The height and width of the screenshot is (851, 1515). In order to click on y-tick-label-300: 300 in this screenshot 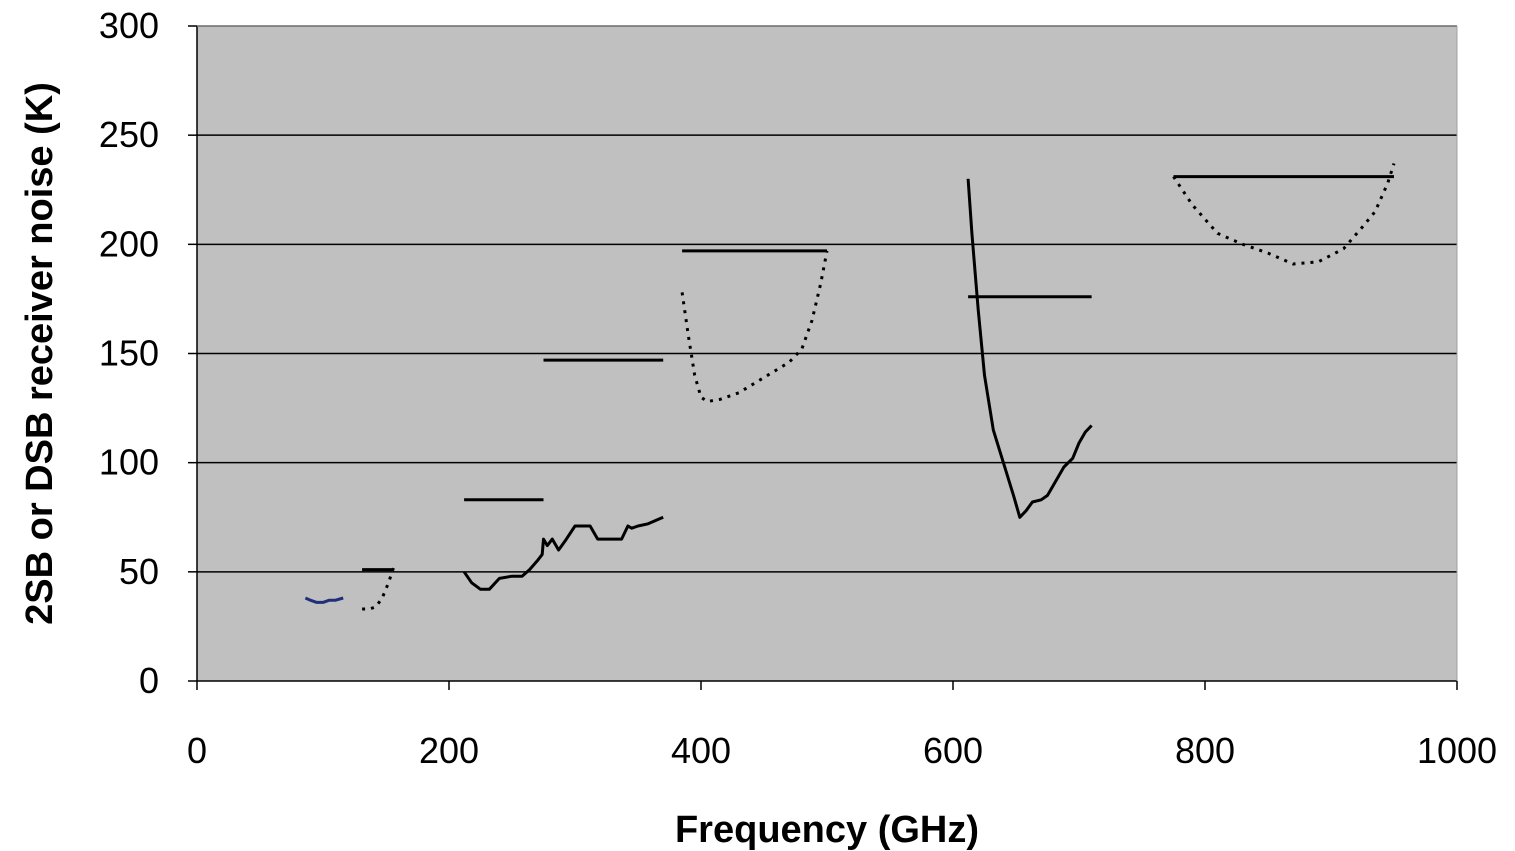, I will do `click(129, 25)`.